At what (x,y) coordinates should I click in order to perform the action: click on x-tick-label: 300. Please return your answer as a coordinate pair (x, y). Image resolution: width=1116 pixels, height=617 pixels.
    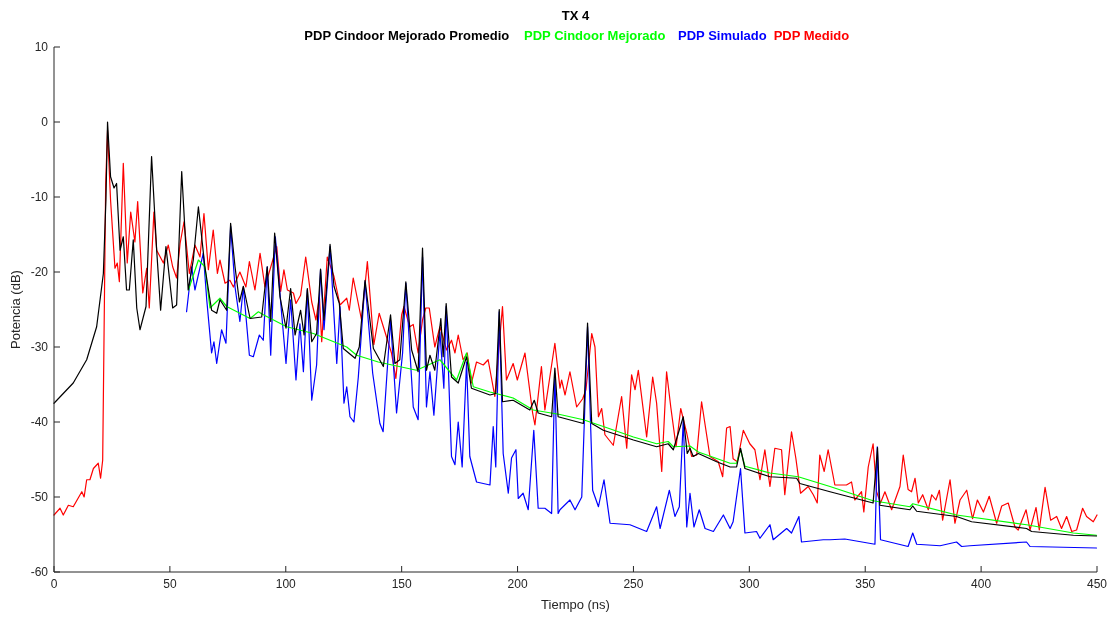
    Looking at the image, I should click on (749, 584).